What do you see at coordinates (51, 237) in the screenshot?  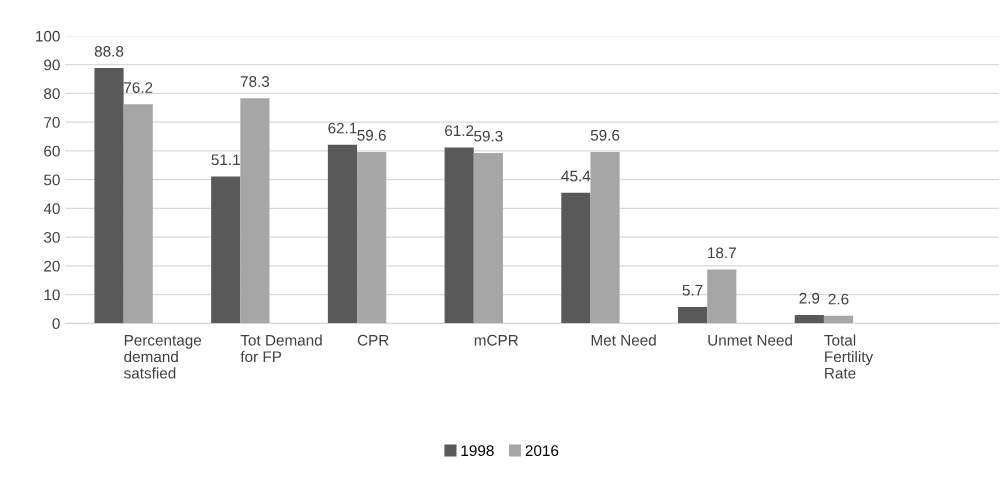 I see `y-tick-label: 30` at bounding box center [51, 237].